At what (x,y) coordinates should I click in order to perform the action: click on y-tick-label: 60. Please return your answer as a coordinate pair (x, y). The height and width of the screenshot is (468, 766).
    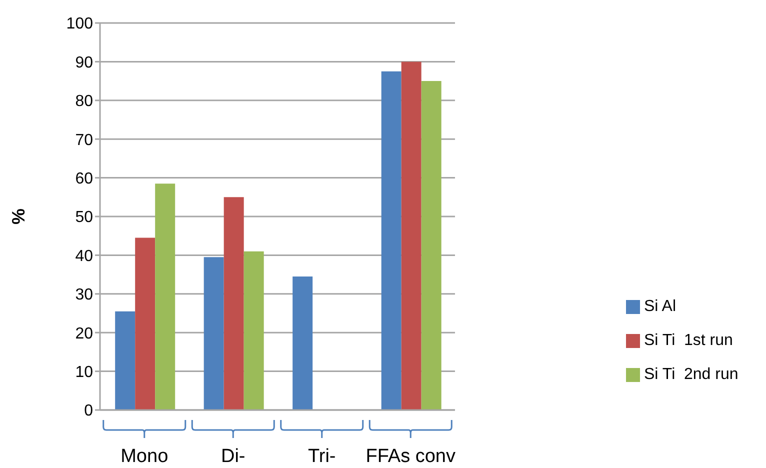
    Looking at the image, I should click on (84, 179).